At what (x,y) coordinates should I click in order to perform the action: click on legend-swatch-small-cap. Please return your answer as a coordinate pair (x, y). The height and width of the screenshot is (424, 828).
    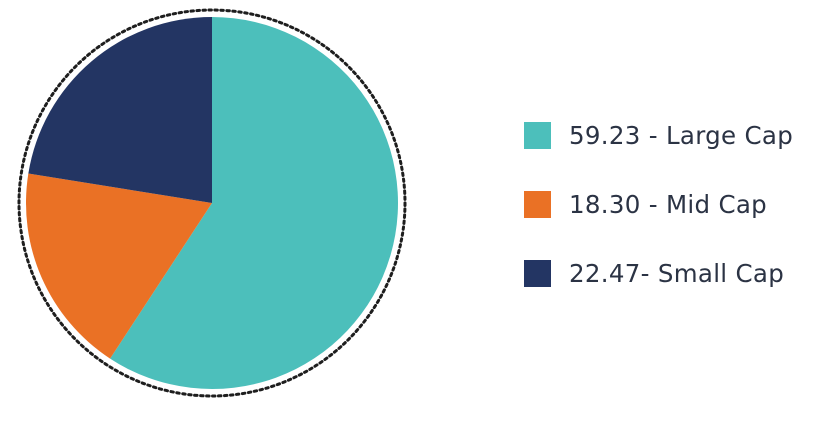
    Looking at the image, I should click on (537, 273).